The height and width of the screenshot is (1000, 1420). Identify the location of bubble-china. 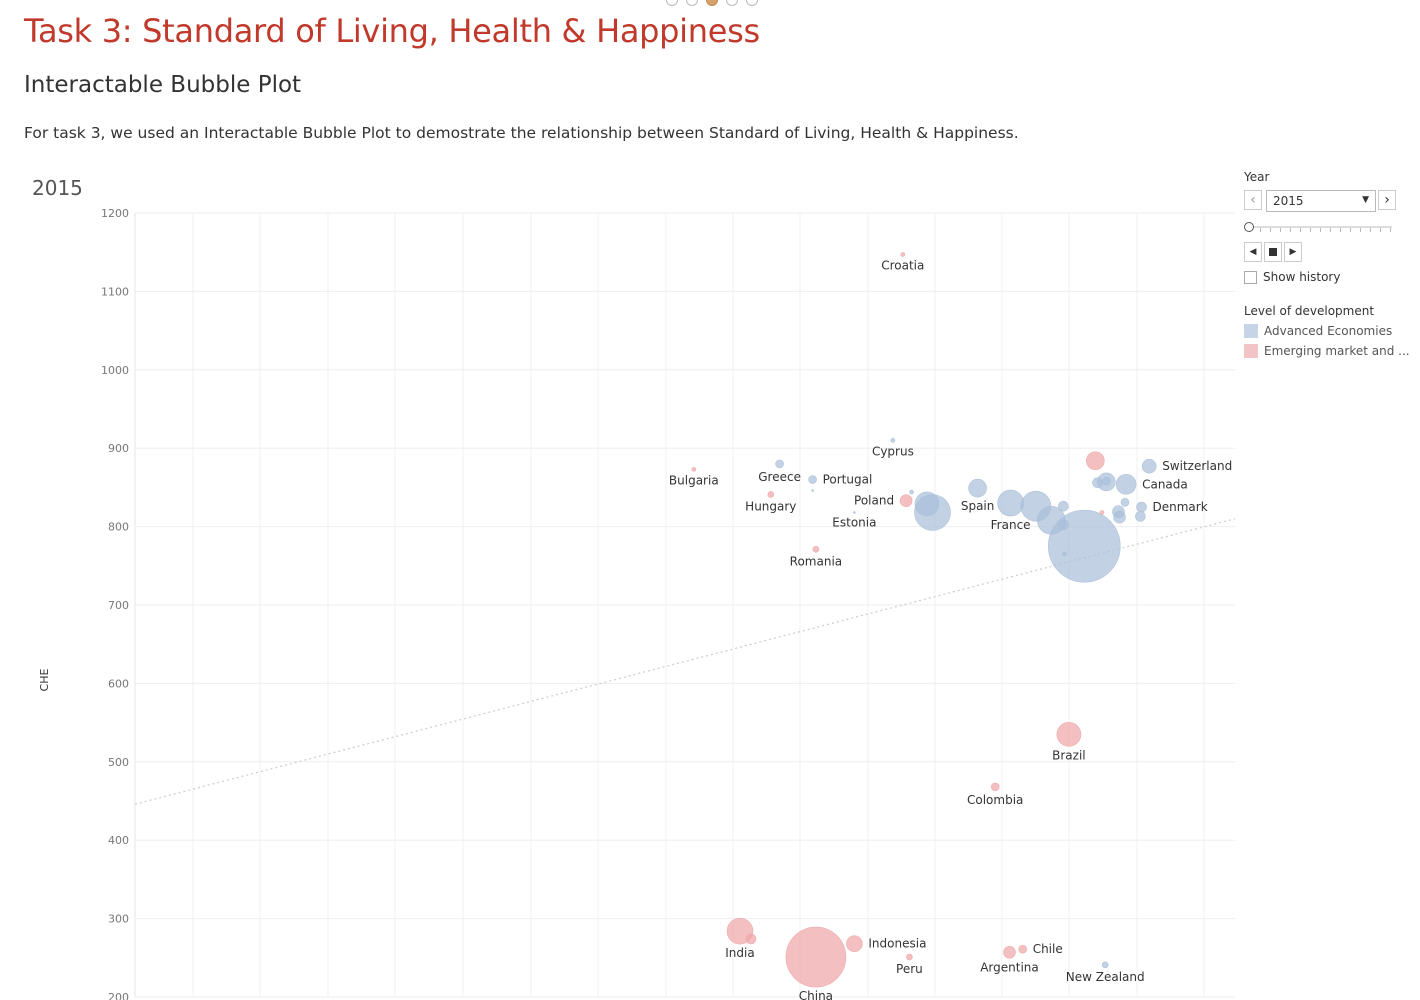
(816, 957).